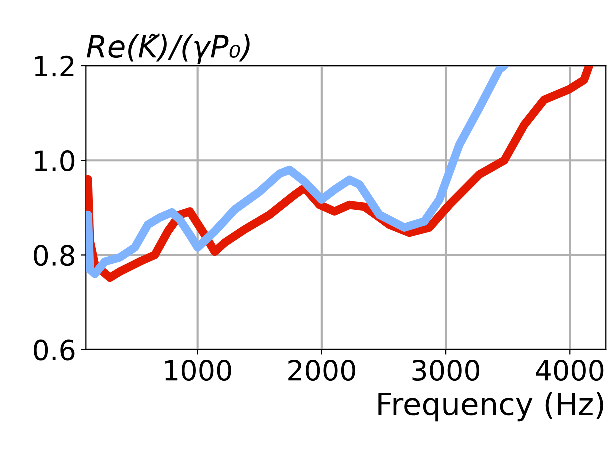  Describe the element at coordinates (446, 371) in the screenshot. I see `x-tick-label: 3000` at that location.